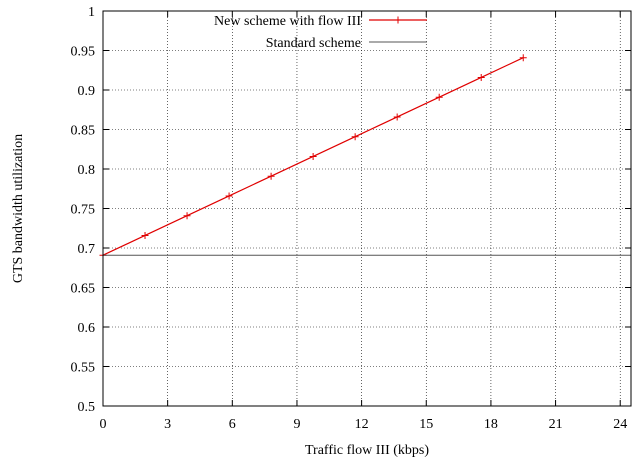 The width and height of the screenshot is (634, 464). What do you see at coordinates (83, 210) in the screenshot?
I see `y-tick-label: 0.75` at bounding box center [83, 210].